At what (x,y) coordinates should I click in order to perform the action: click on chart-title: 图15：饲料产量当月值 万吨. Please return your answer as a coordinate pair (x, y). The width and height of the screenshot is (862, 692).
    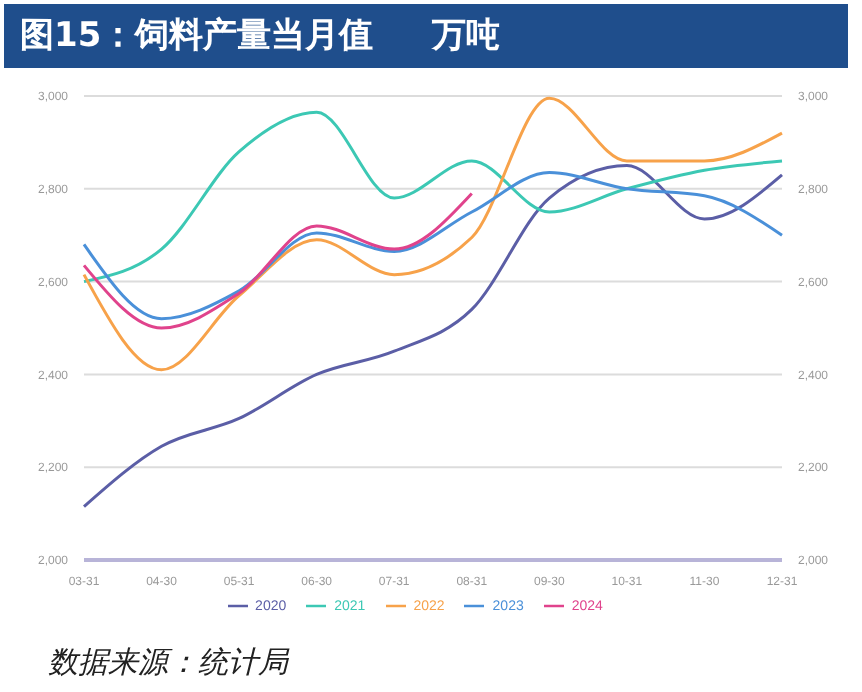
    Looking at the image, I should click on (426, 36).